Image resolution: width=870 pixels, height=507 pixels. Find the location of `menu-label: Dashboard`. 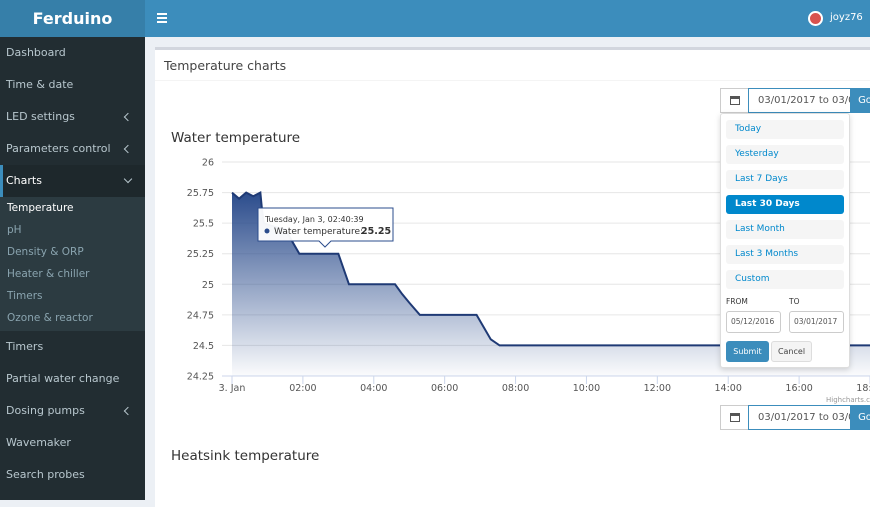

menu-label: Dashboard is located at coordinates (36, 52).